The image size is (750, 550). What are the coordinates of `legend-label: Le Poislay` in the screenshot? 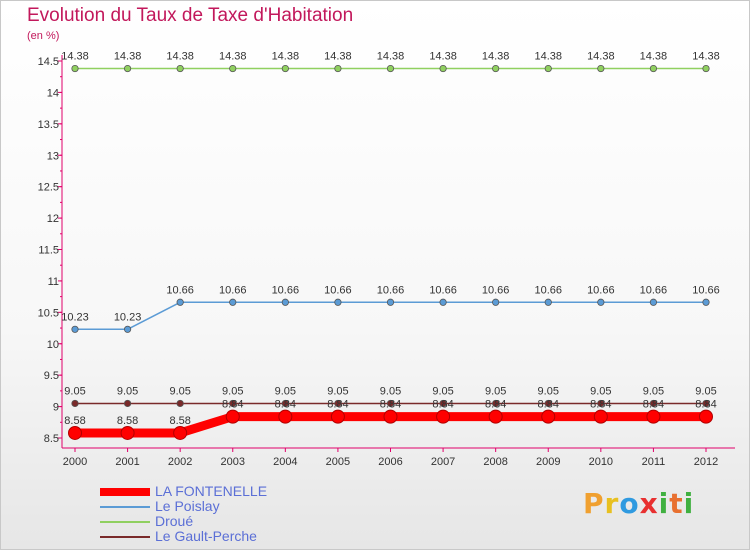 It's located at (187, 506).